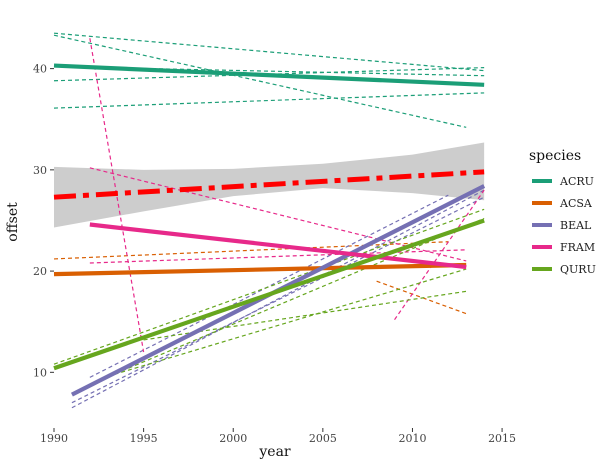 This screenshot has height=464, width=608. What do you see at coordinates (562, 212) in the screenshot?
I see `legend: species ACRU ACSA BEAL FRAM QURU` at bounding box center [562, 212].